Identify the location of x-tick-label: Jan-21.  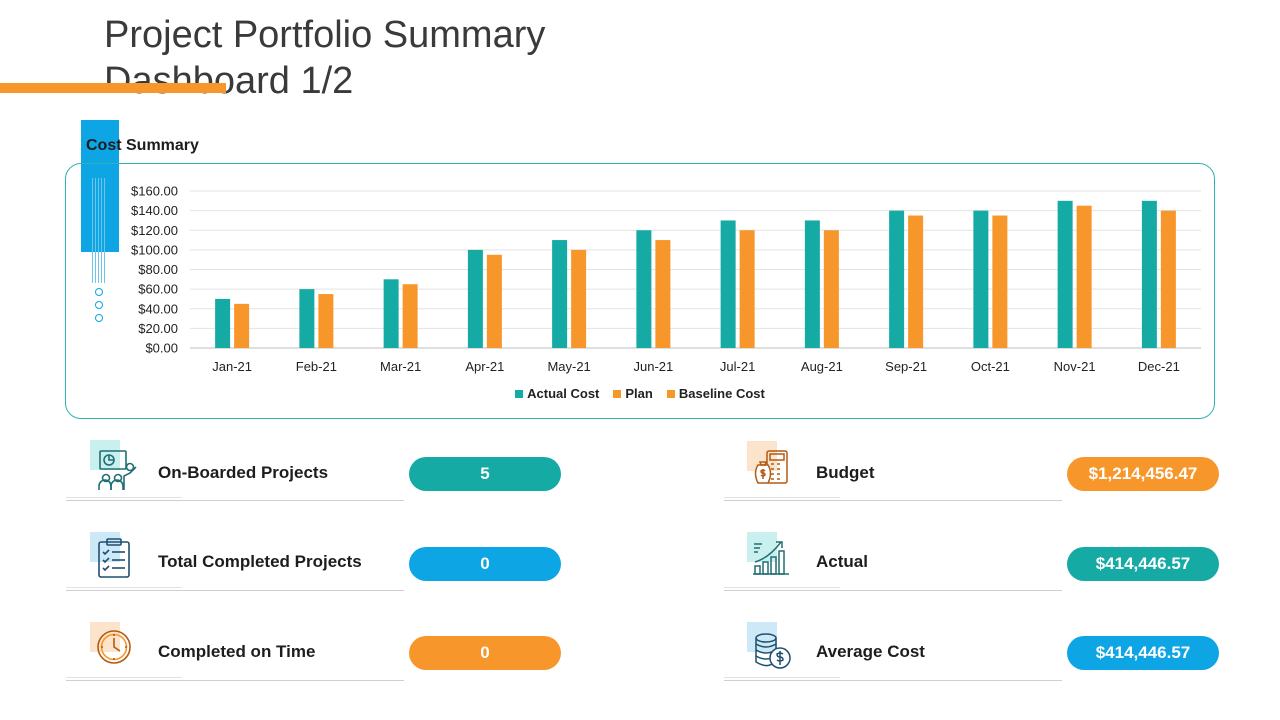
(232, 366).